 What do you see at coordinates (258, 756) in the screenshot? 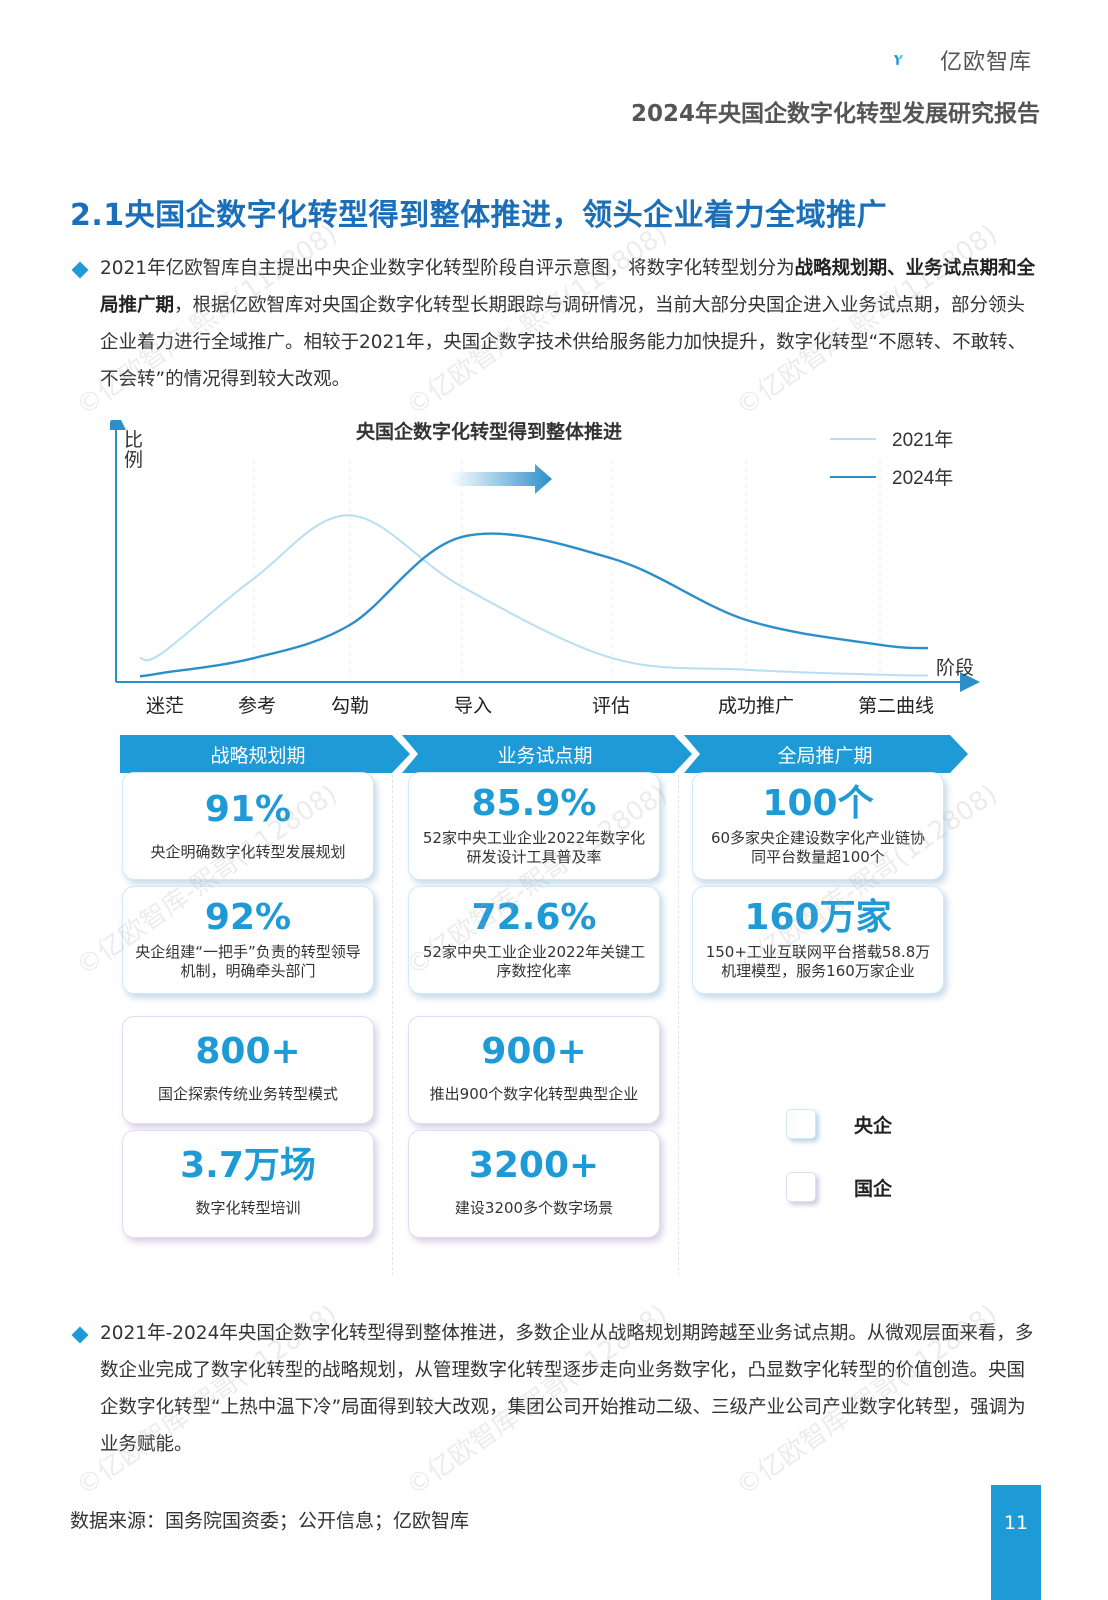
I see `phase-label-strategy: 战略规划期` at bounding box center [258, 756].